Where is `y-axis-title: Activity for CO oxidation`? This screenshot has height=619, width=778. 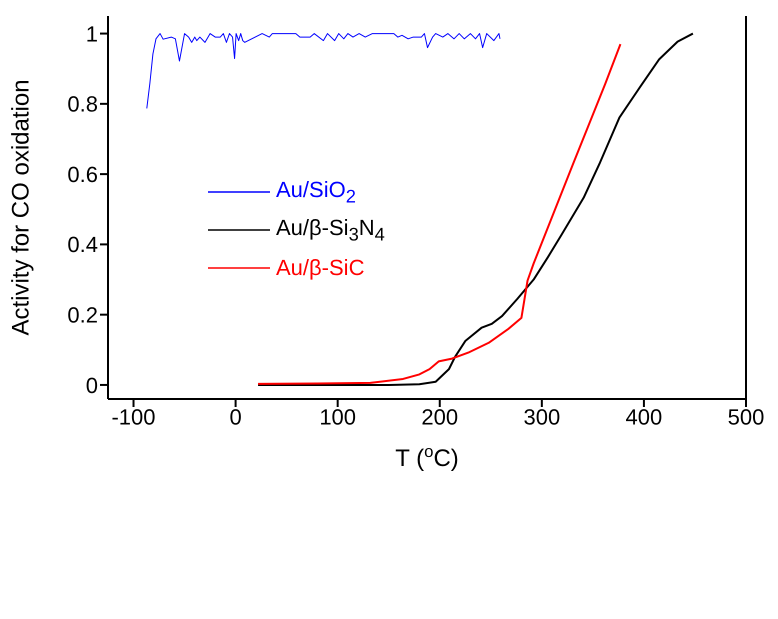 y-axis-title: Activity for CO oxidation is located at coordinates (21, 207).